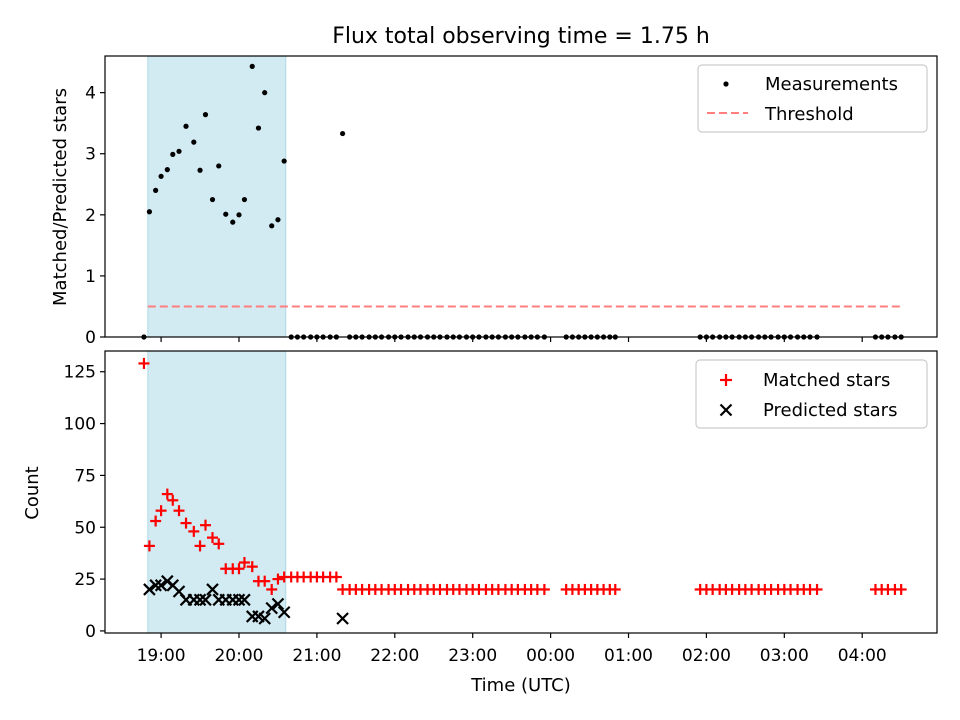  Describe the element at coordinates (60, 197) in the screenshot. I see `top-y-axis-label: Matched/Predicted stars` at that location.